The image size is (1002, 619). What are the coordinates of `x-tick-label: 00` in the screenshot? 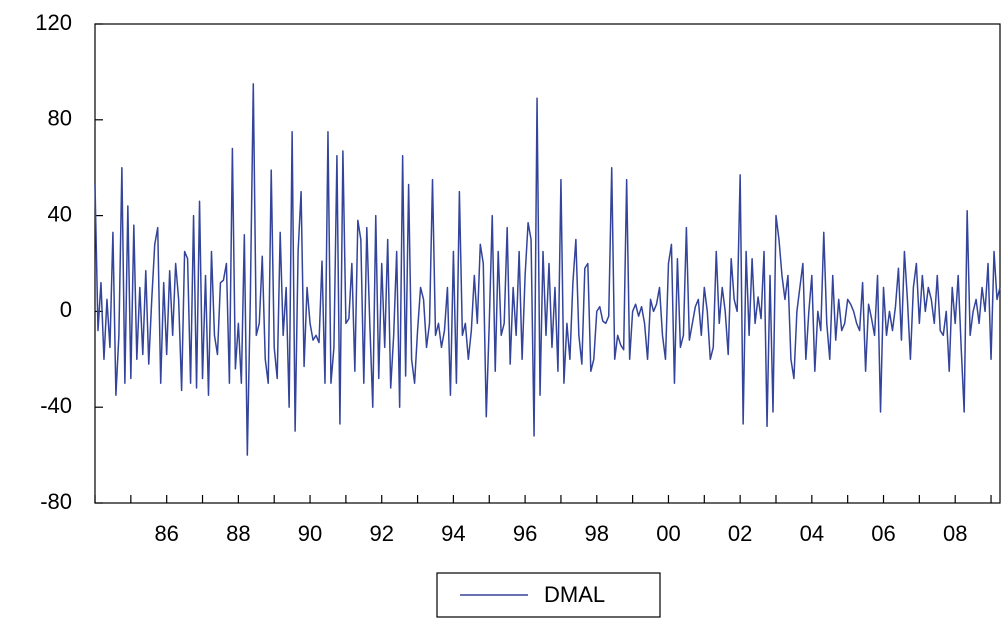 It's located at (668, 533).